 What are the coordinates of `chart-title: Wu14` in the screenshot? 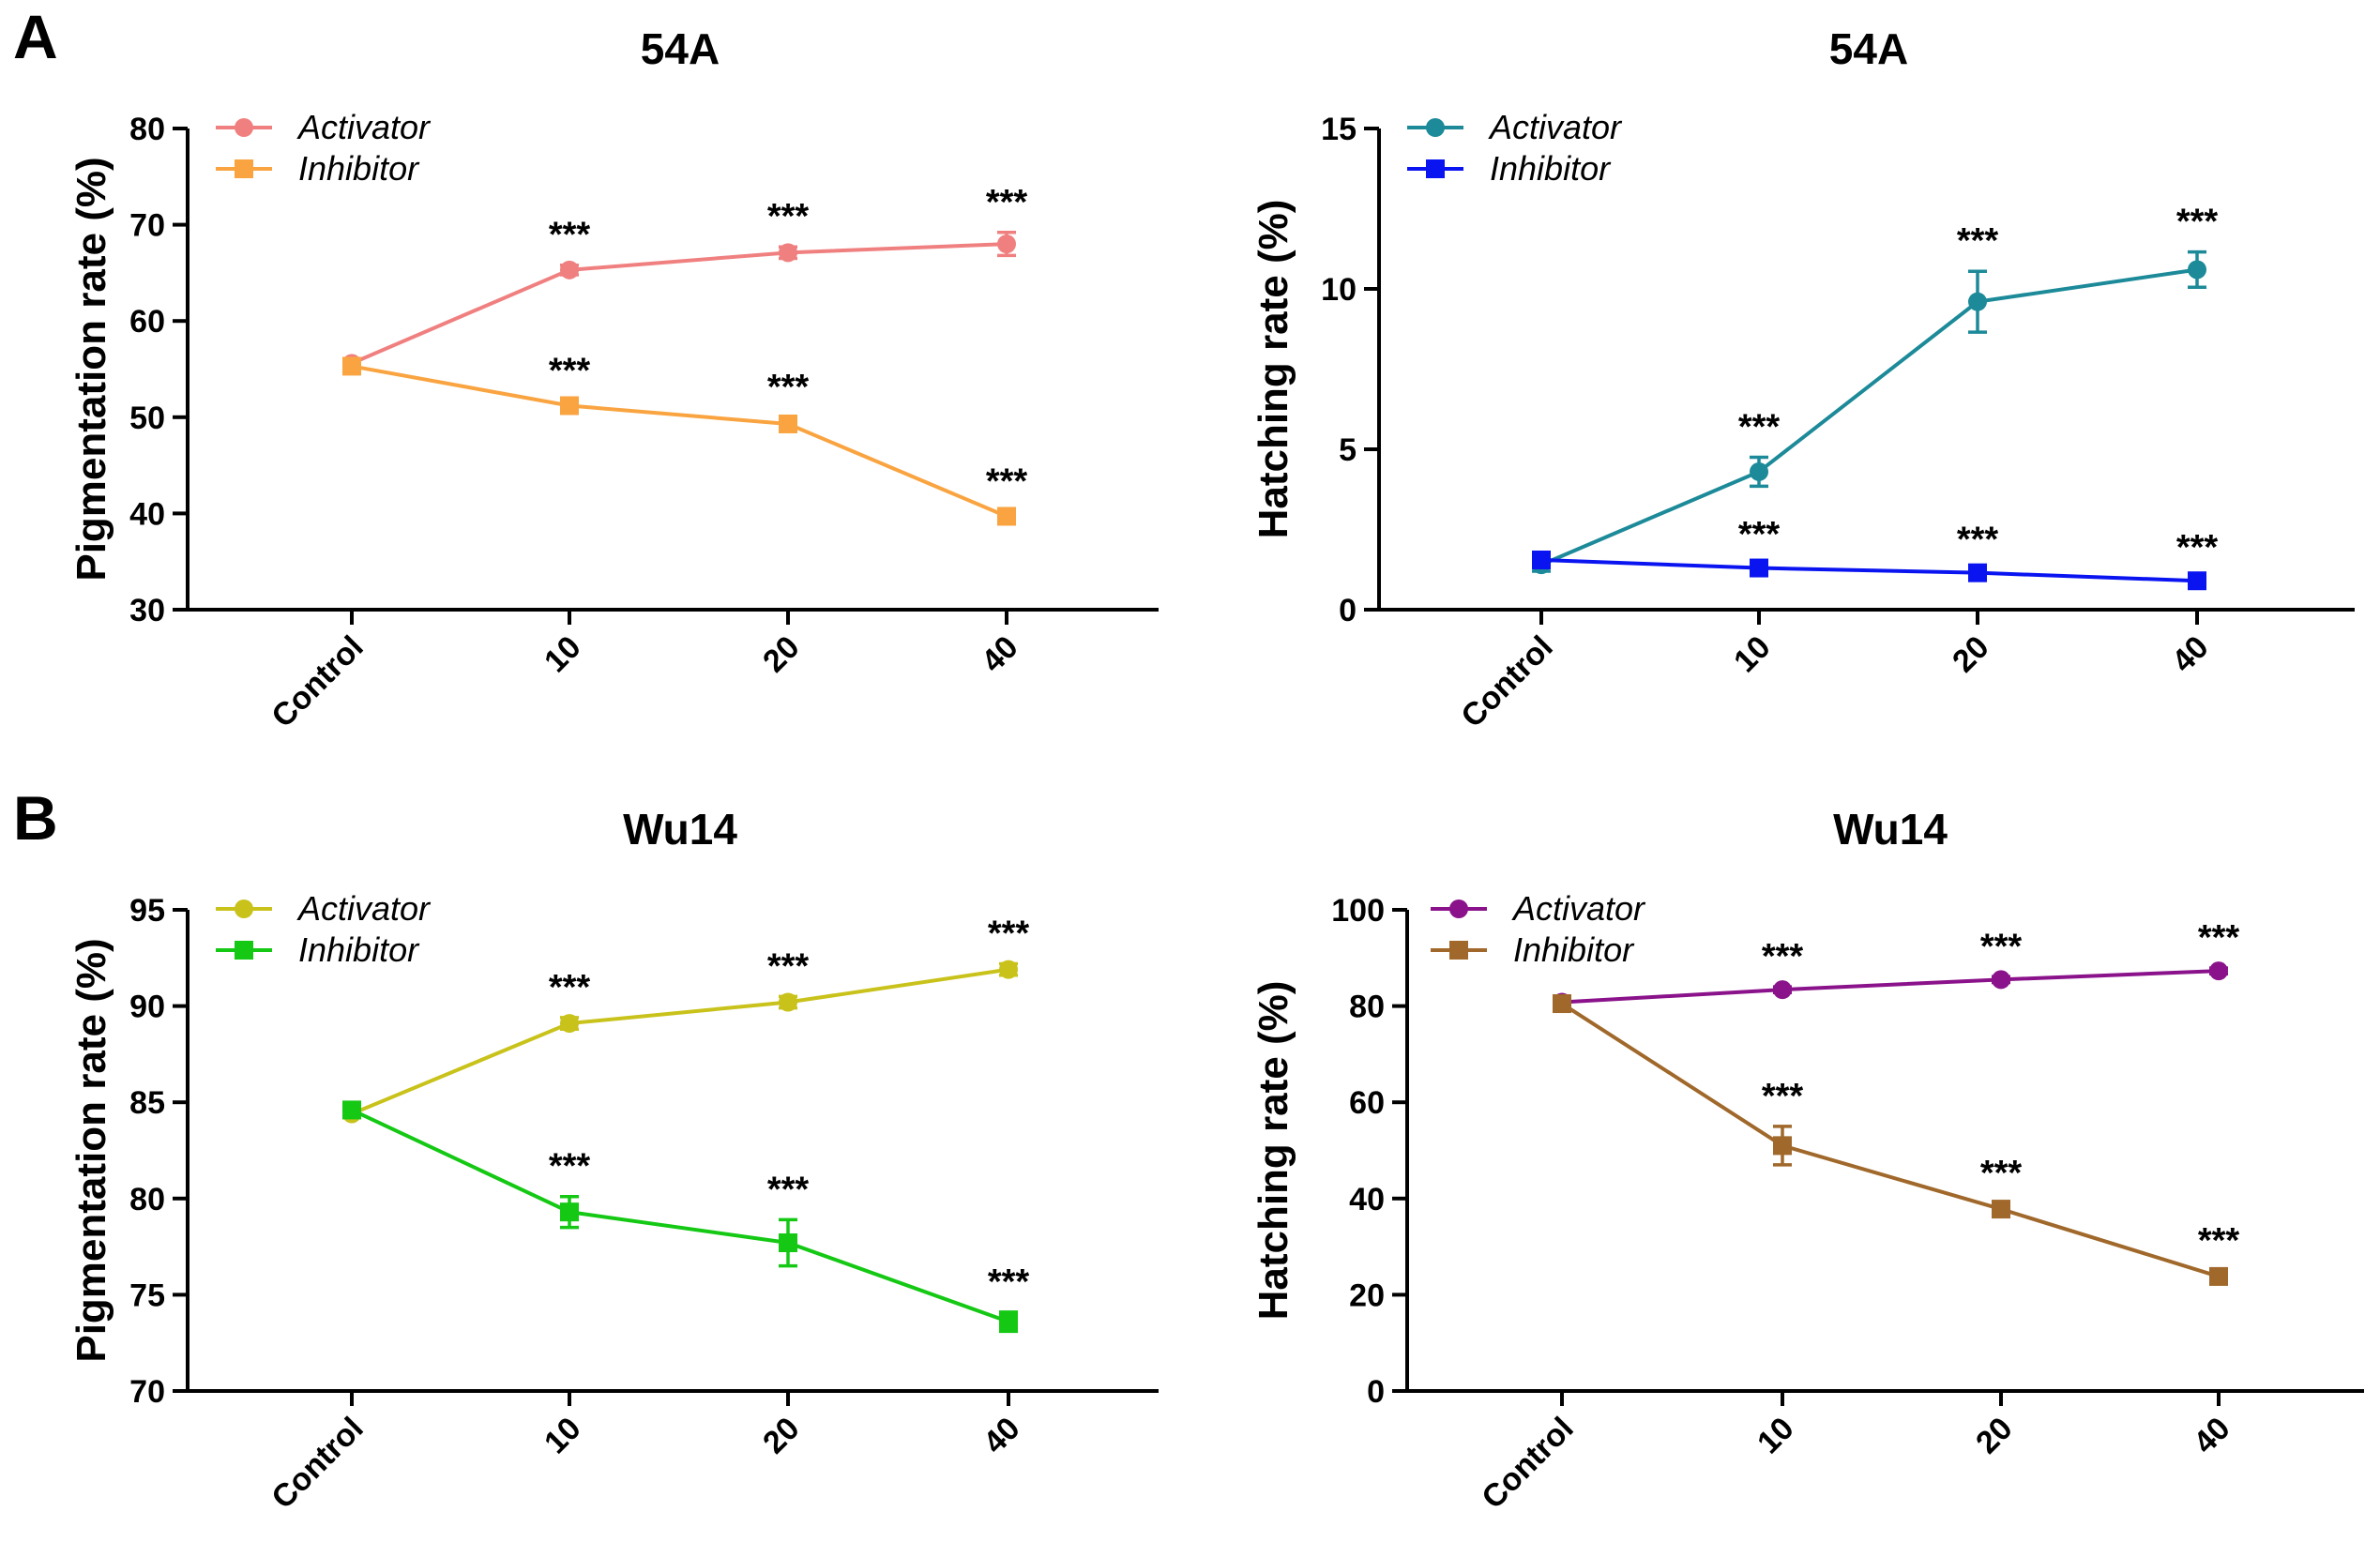 It's located at (1890, 829).